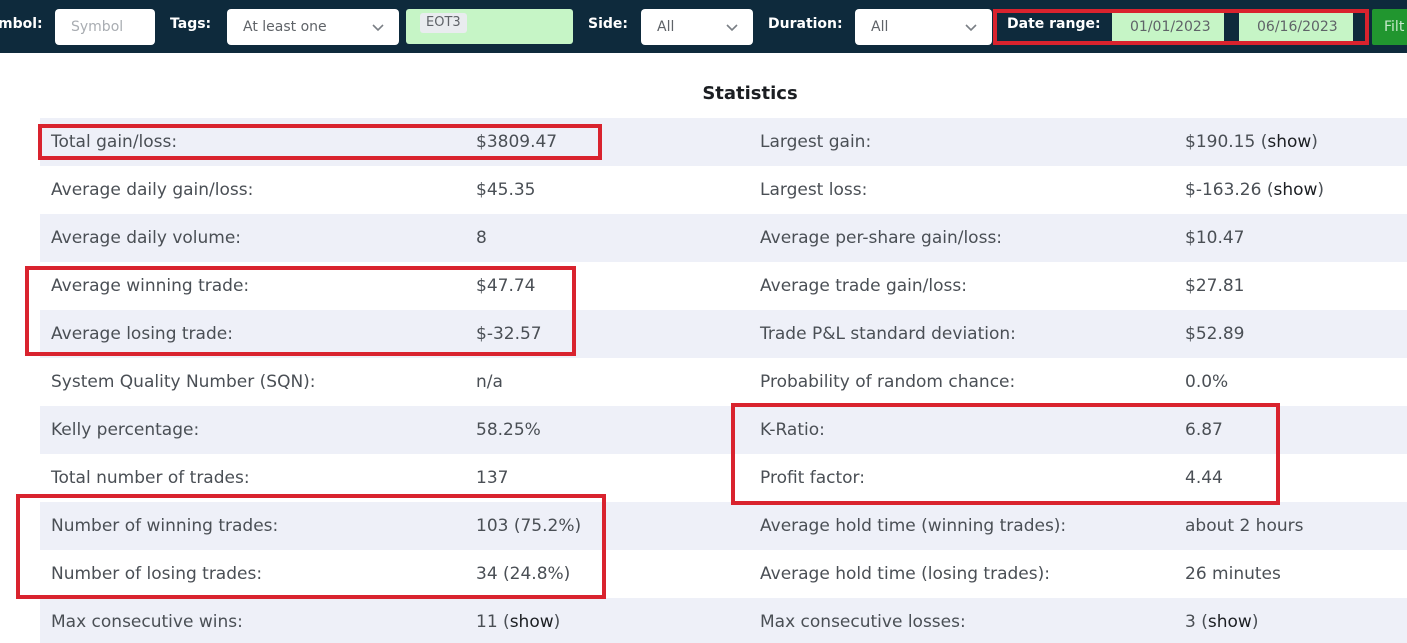 The height and width of the screenshot is (643, 1407). Describe the element at coordinates (147, 622) in the screenshot. I see `stat-label: Max consecutive wins:` at that location.